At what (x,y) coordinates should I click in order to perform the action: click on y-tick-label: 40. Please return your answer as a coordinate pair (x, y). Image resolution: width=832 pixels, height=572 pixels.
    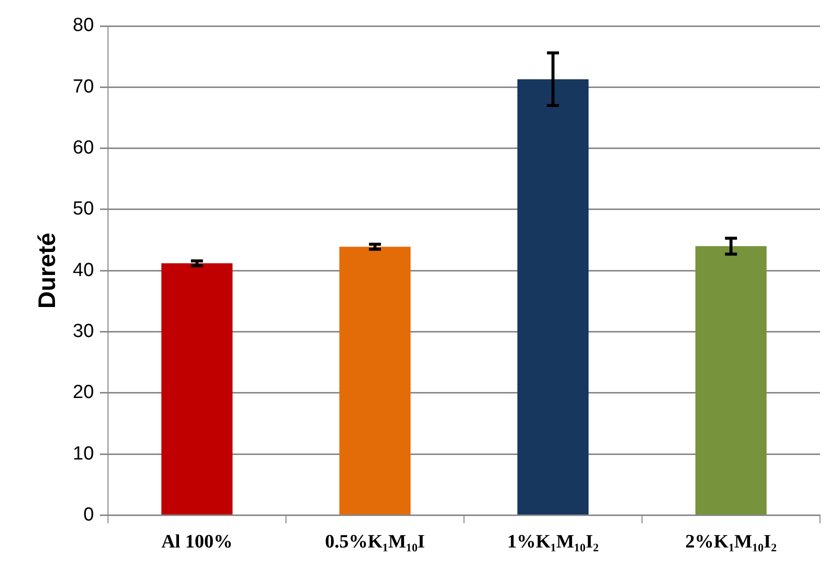
    Looking at the image, I should click on (83, 270).